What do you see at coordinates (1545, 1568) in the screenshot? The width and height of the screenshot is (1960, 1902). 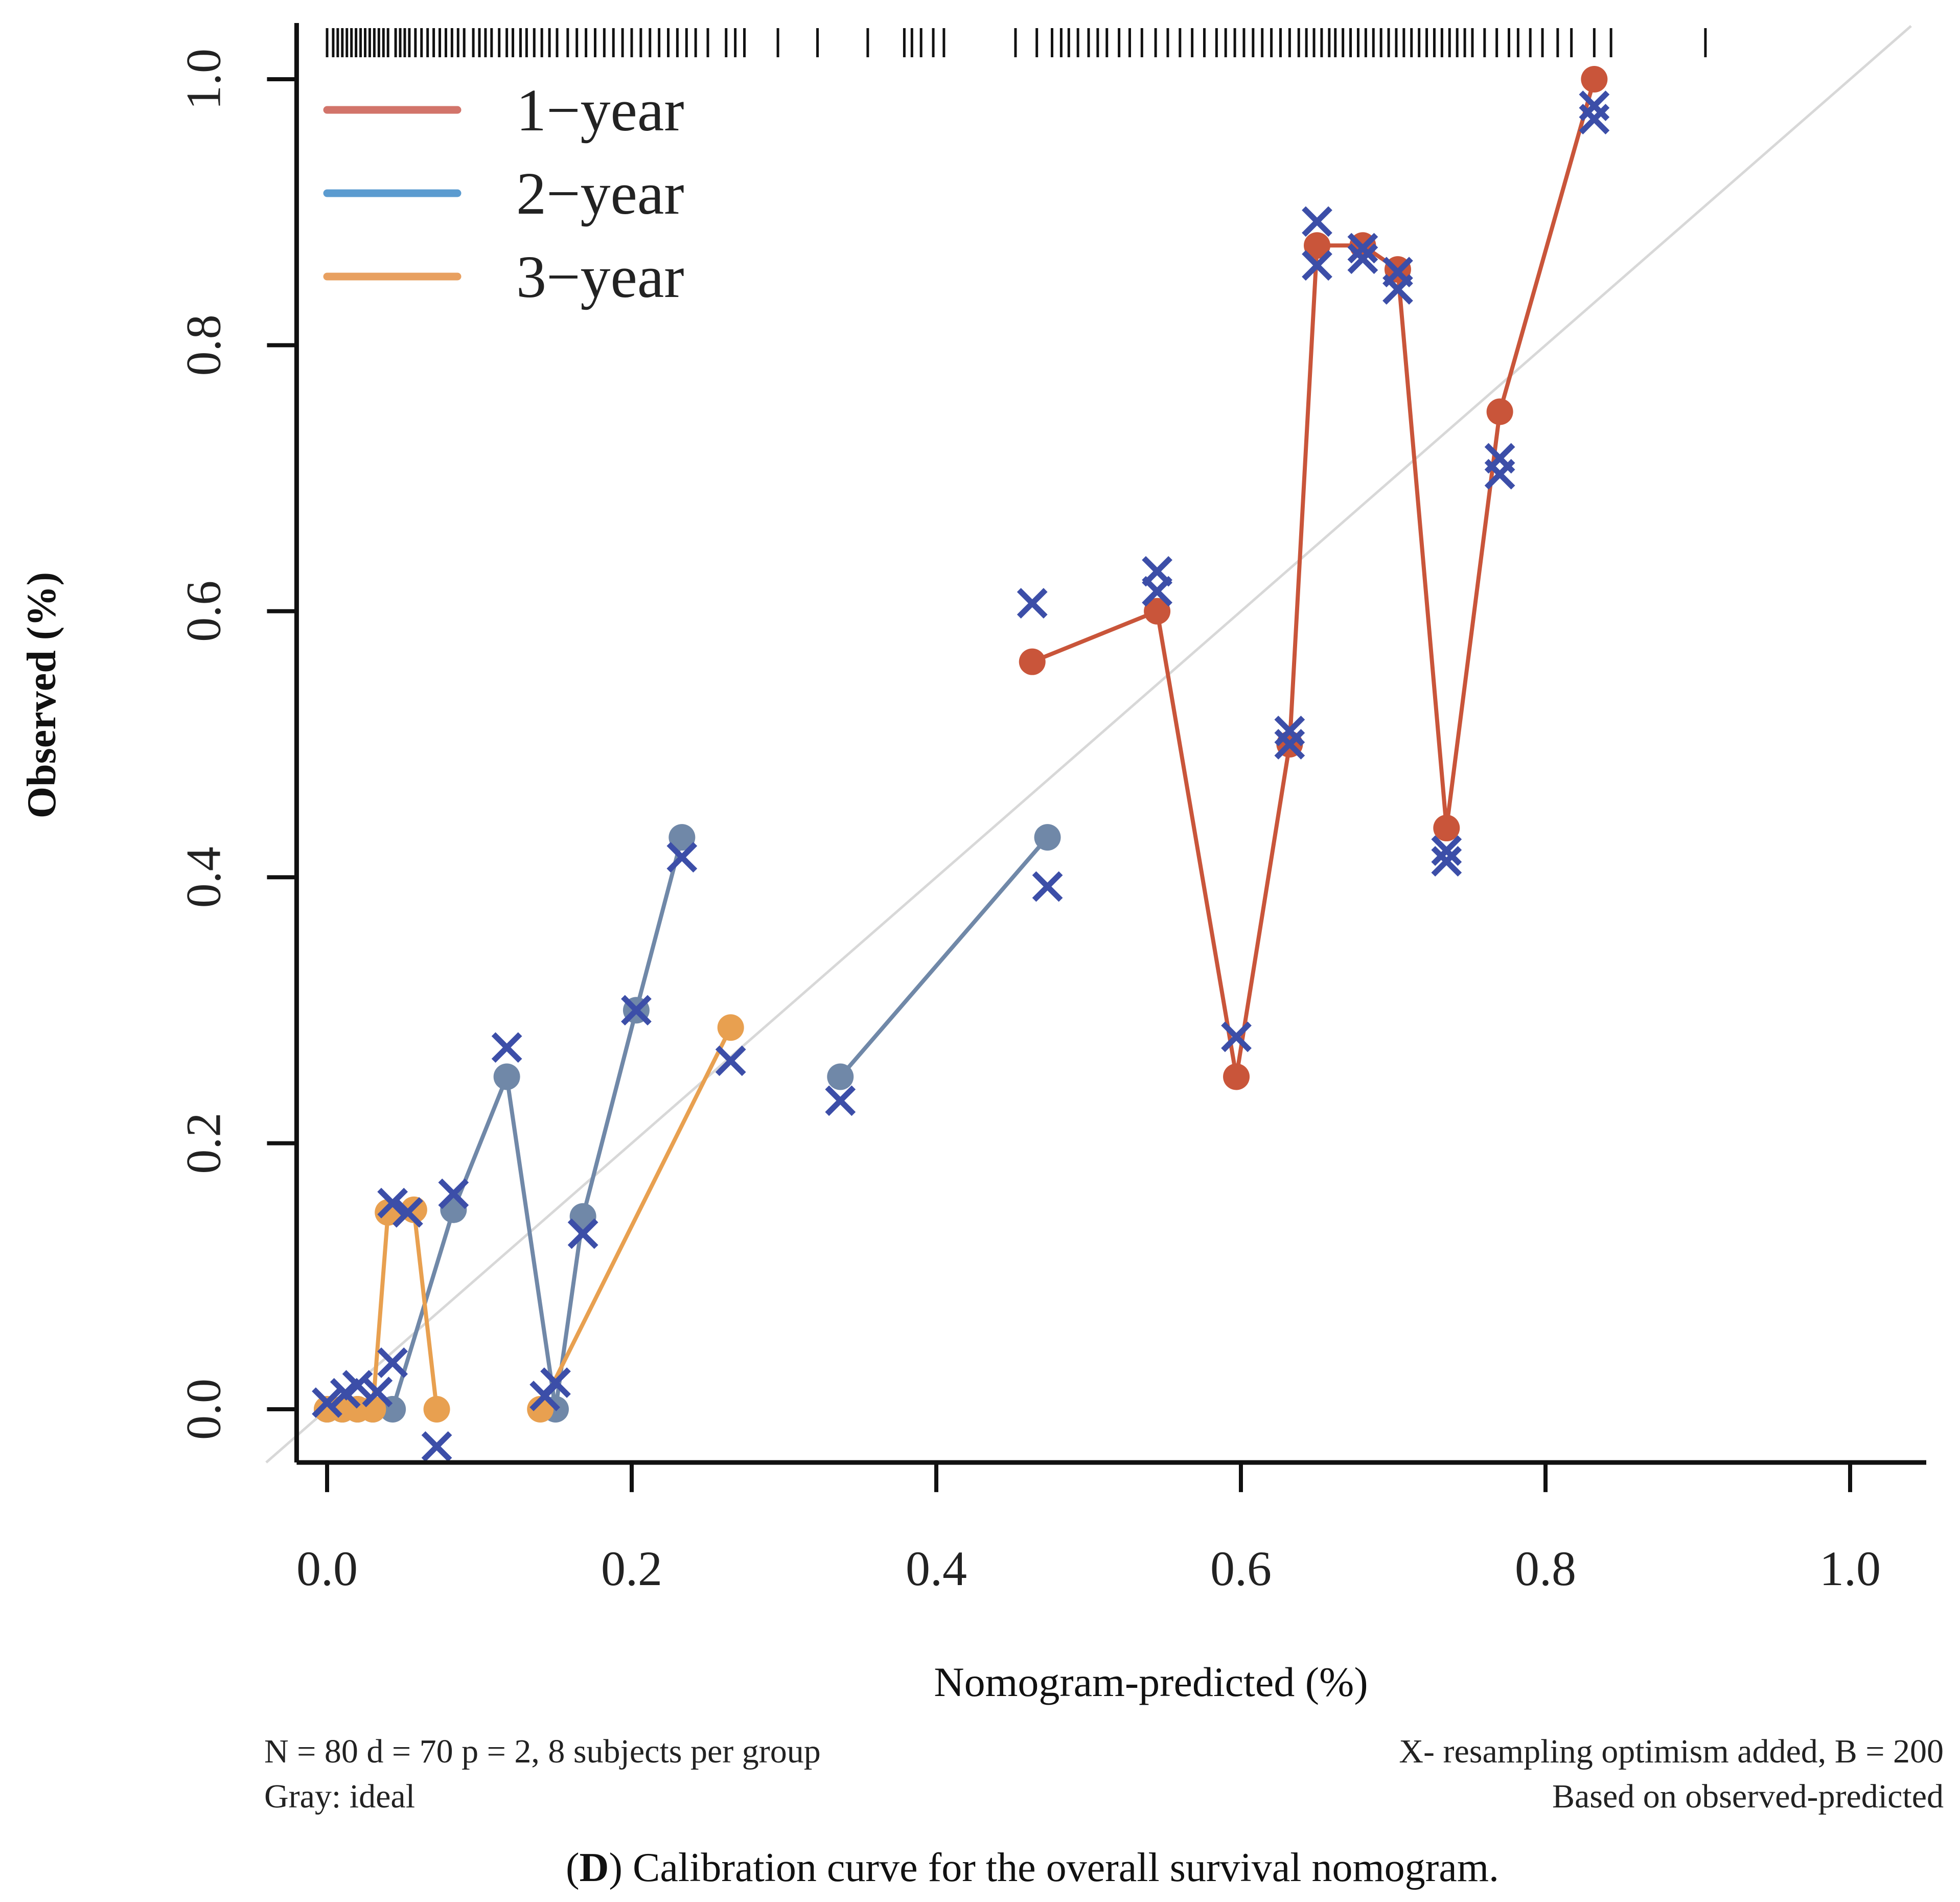 I see `x-tick-label-4: 0.8` at bounding box center [1545, 1568].